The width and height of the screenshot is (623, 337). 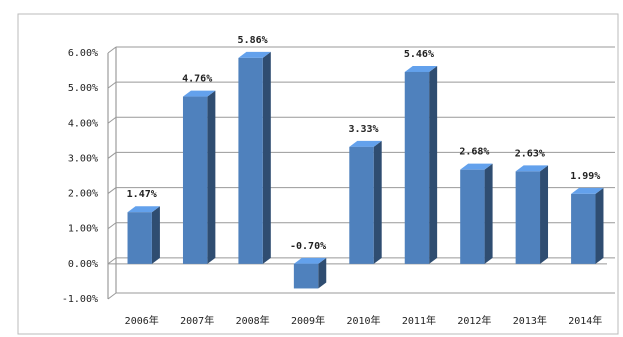 I want to click on y-tick-label: 6.00%, so click(x=83, y=53).